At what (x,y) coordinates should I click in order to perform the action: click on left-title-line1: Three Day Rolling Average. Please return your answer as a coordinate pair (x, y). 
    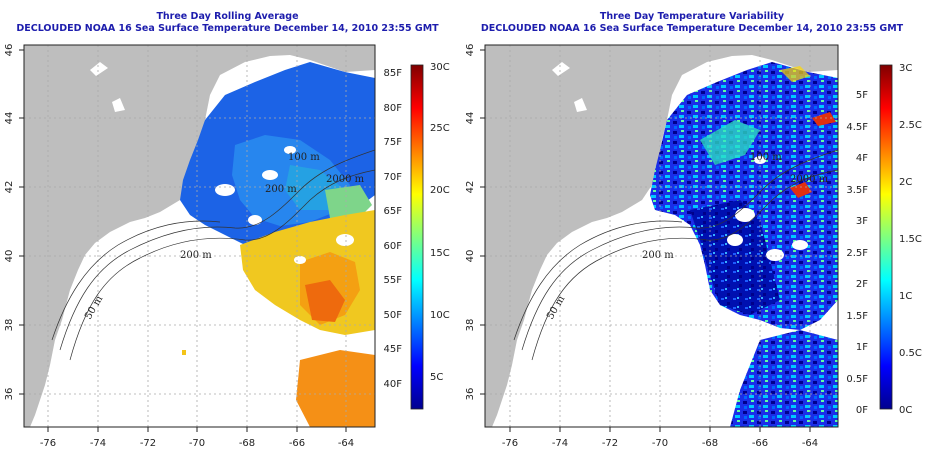
    Looking at the image, I should click on (227, 16).